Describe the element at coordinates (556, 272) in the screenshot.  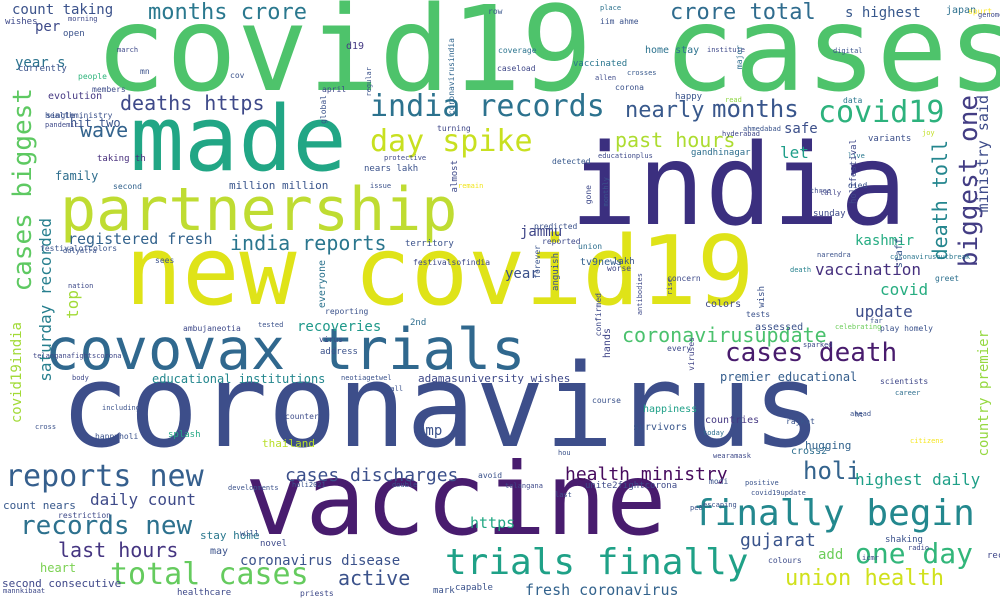
I see `word-anguish: anguish` at that location.